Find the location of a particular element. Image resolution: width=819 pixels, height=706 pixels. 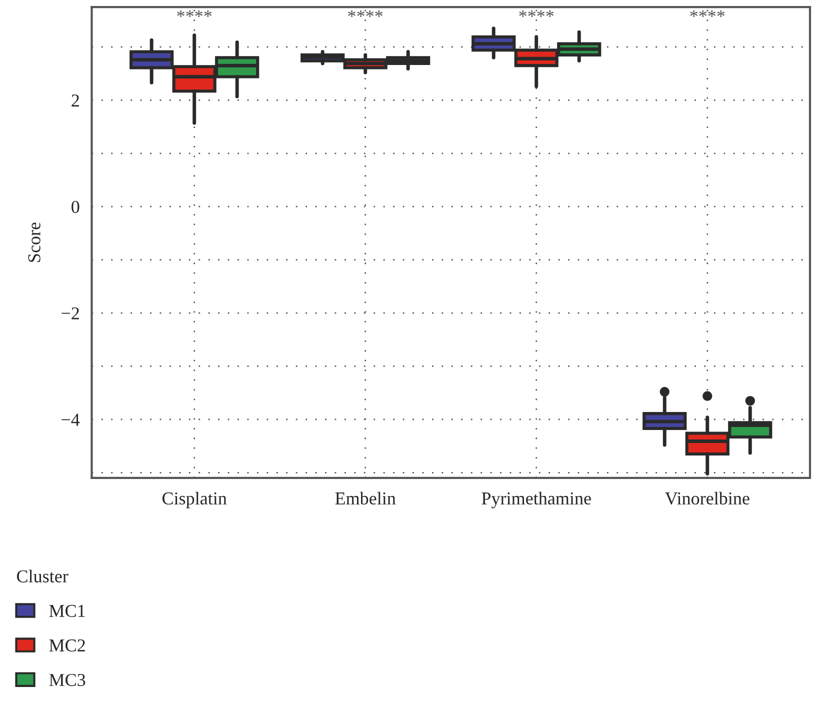

y-tick-label: 0 is located at coordinates (76, 207).